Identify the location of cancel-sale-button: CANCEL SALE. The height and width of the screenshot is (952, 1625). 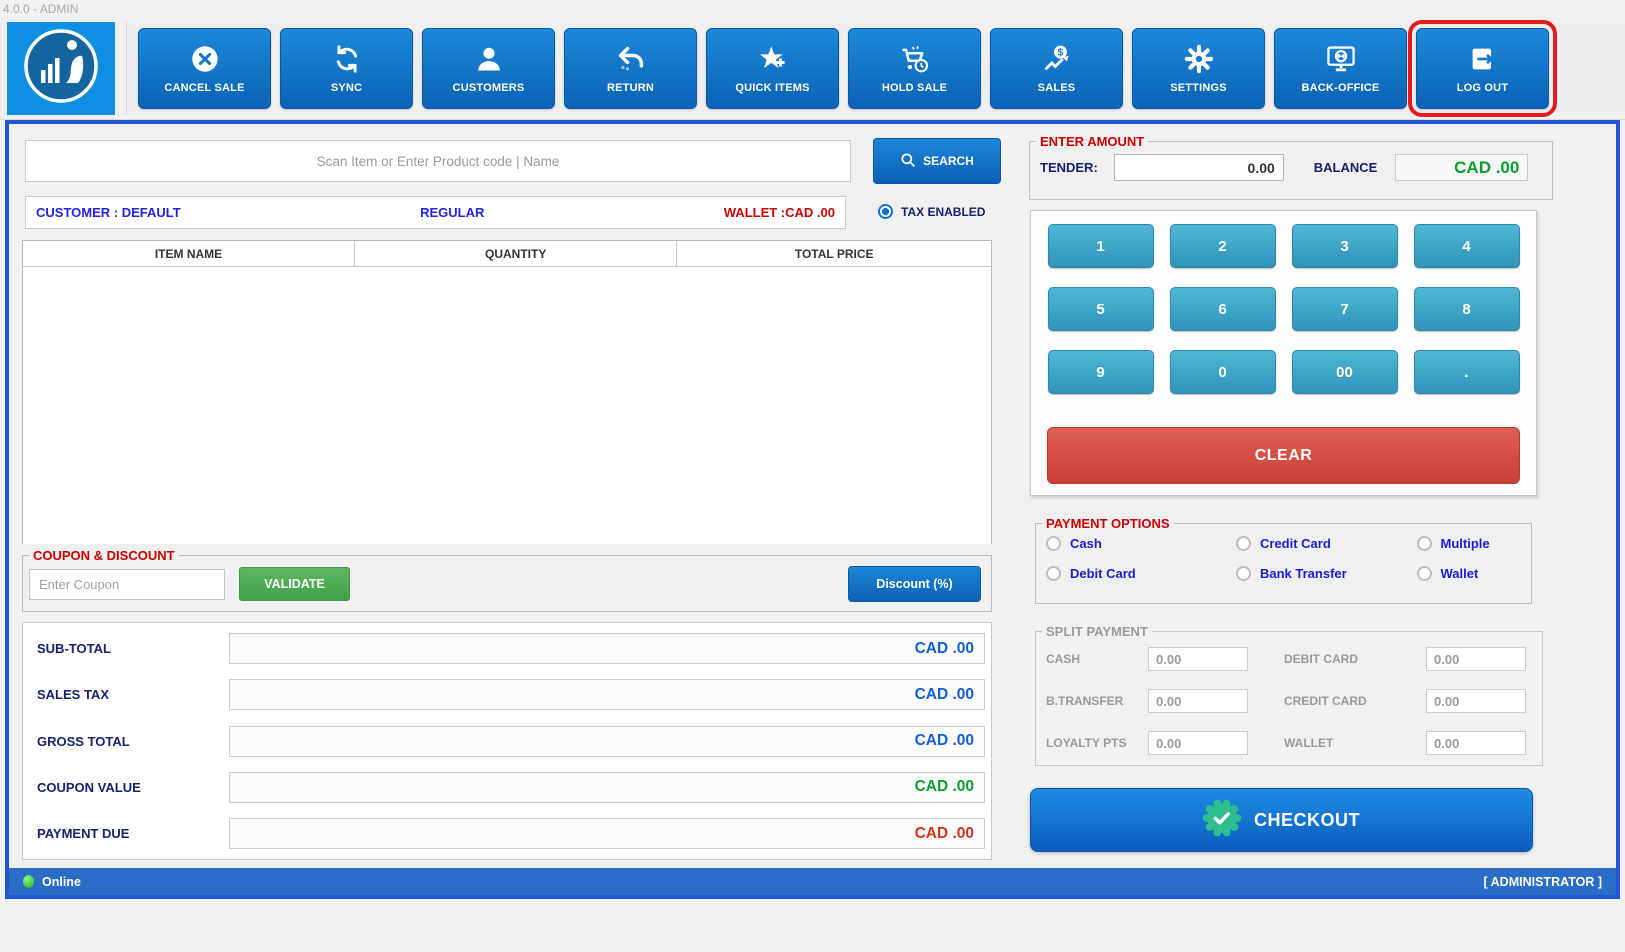
(204, 68).